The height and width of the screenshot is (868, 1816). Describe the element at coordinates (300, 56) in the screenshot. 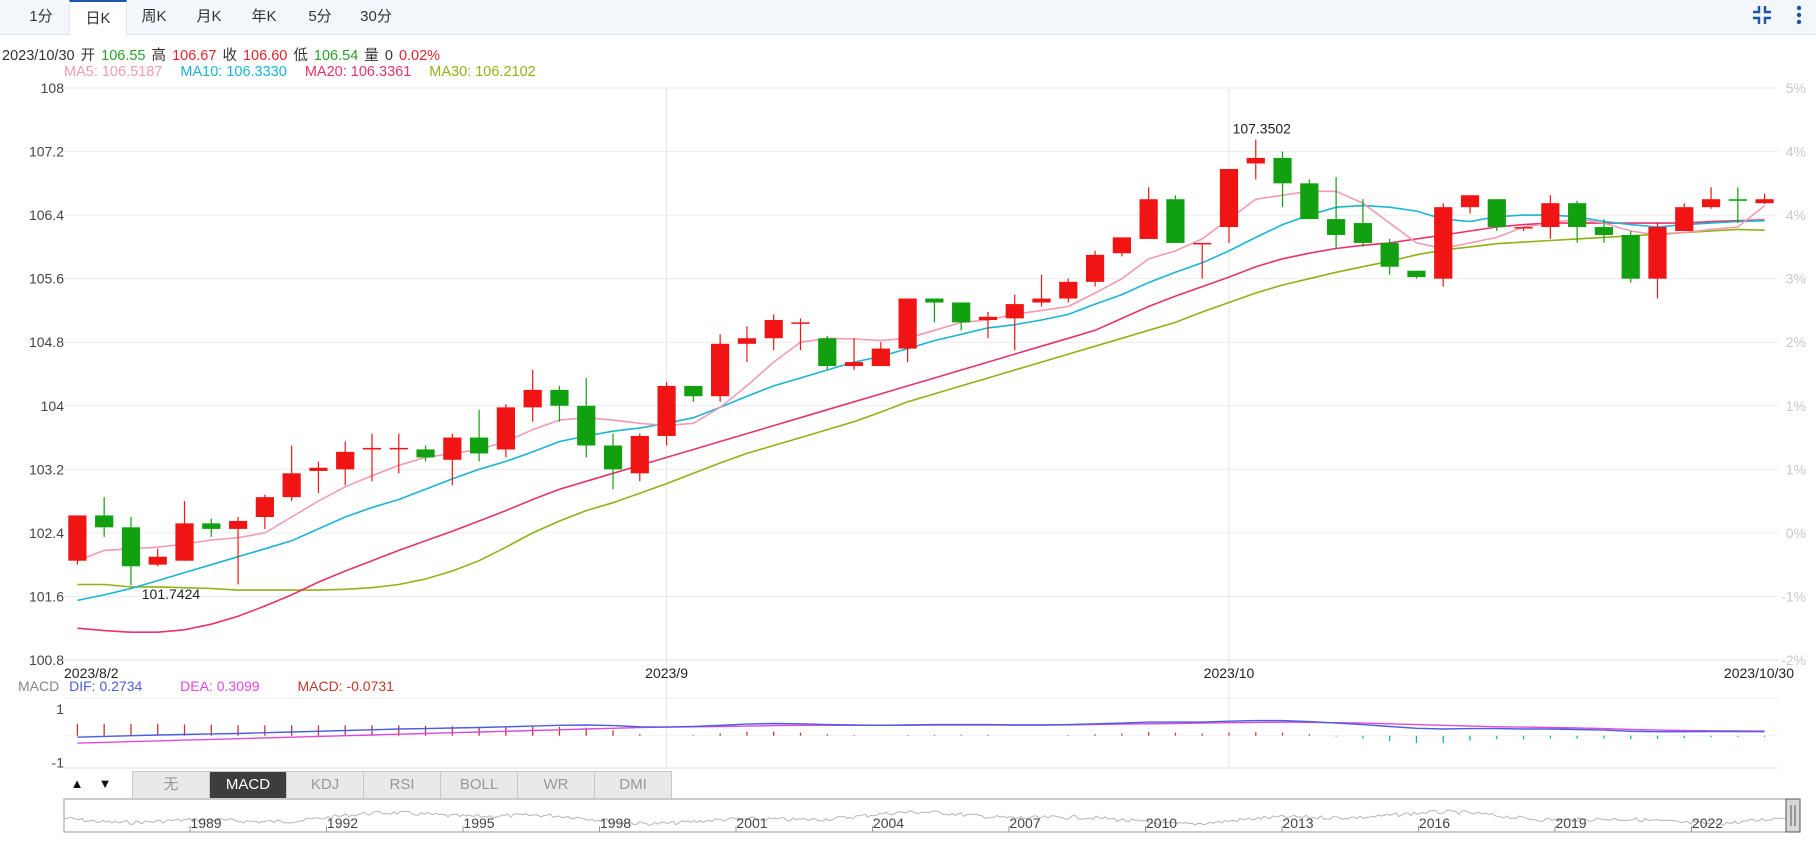

I see `low-label: 低` at that location.